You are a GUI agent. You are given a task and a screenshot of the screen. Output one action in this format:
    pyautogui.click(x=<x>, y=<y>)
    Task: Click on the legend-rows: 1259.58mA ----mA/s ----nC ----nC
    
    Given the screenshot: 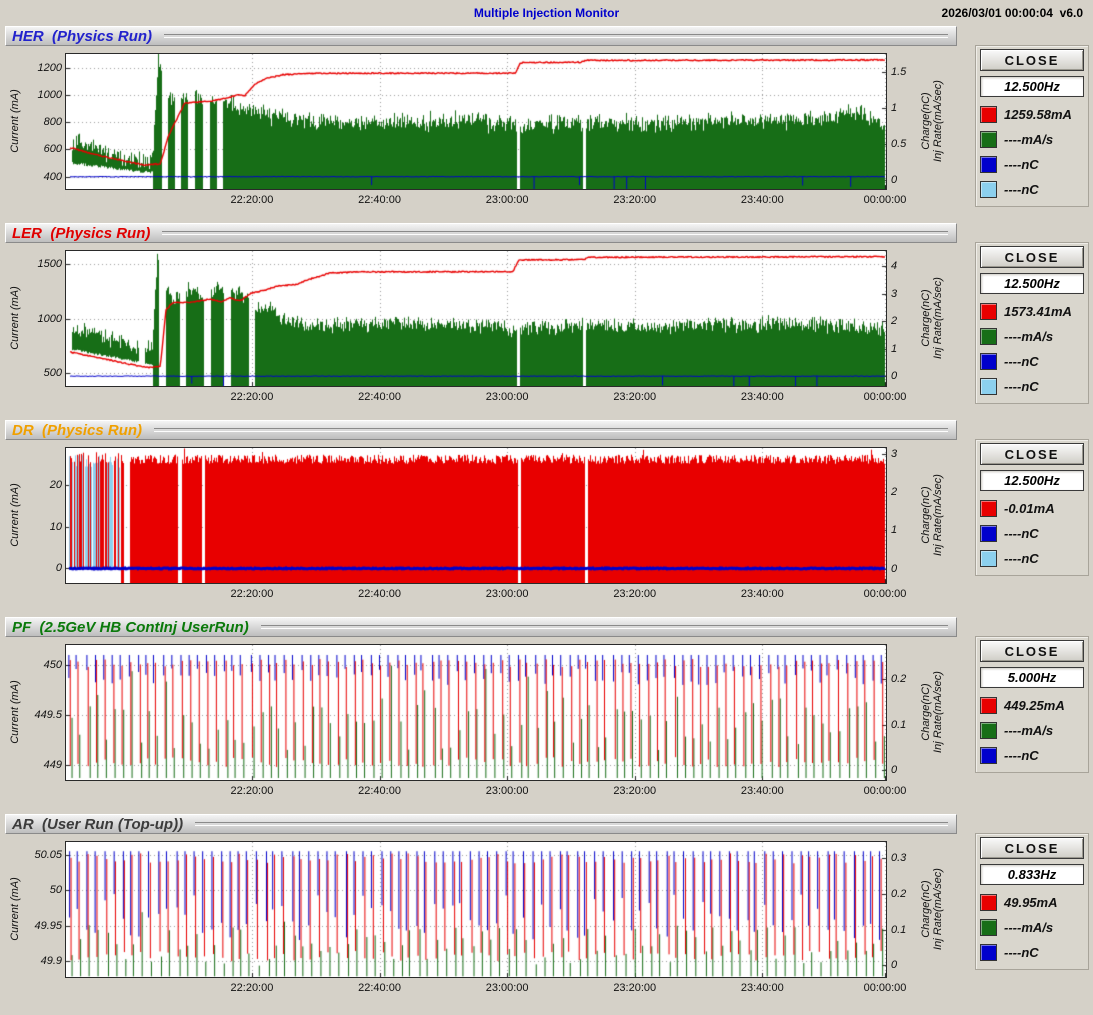 What is the action you would take?
    pyautogui.click(x=1032, y=152)
    